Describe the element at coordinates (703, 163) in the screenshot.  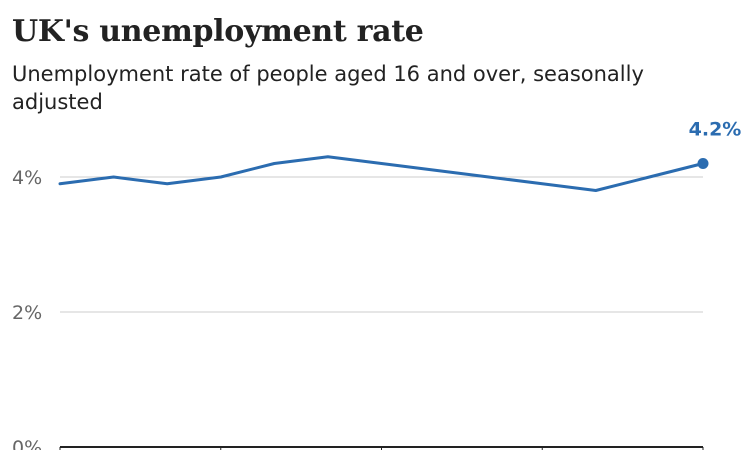
I see `end-point` at that location.